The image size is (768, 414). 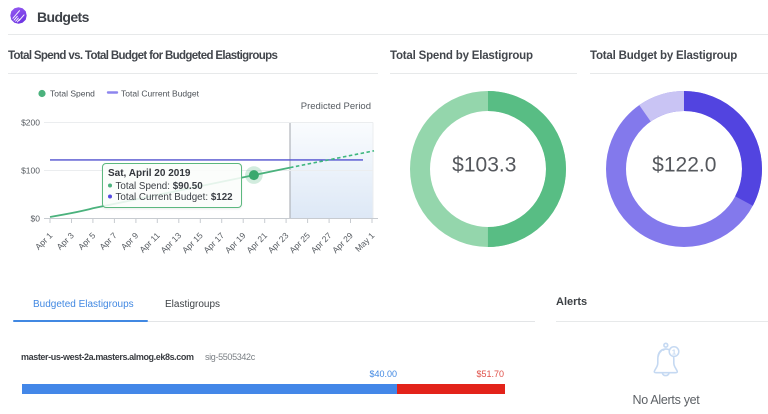 What do you see at coordinates (321, 242) in the screenshot?
I see `svg-text: Apr 27` at bounding box center [321, 242].